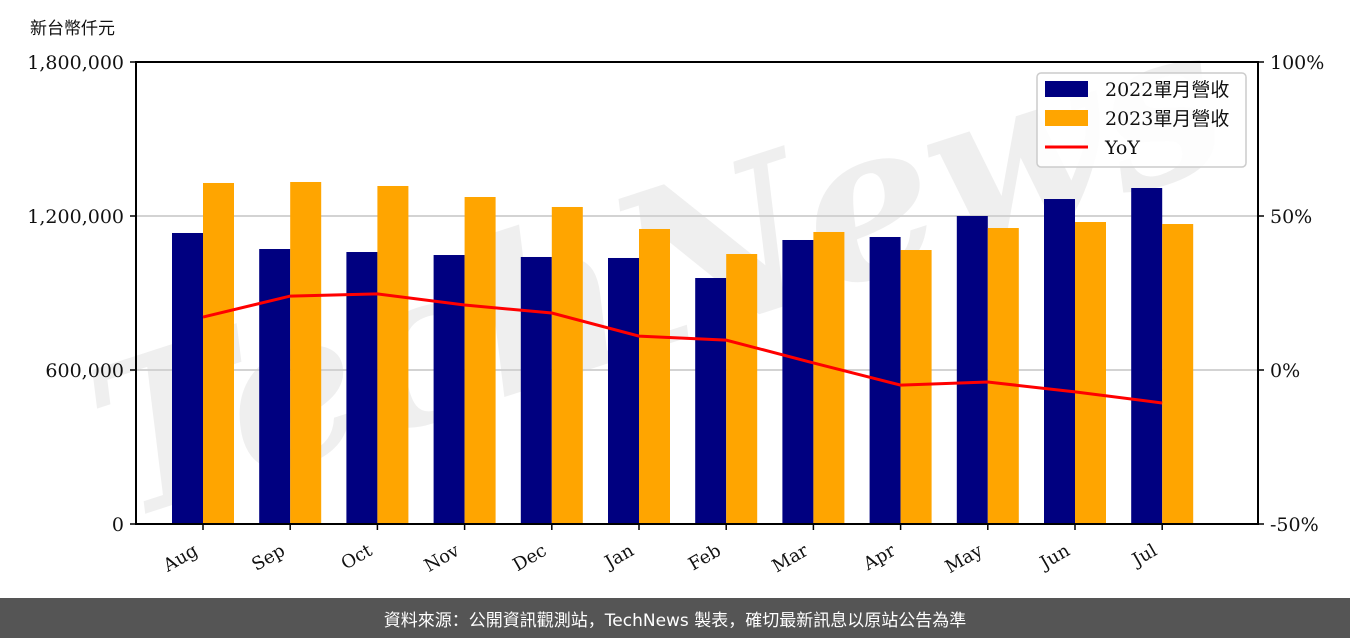  I want to click on x-tick-label: Jan, so click(619, 557).